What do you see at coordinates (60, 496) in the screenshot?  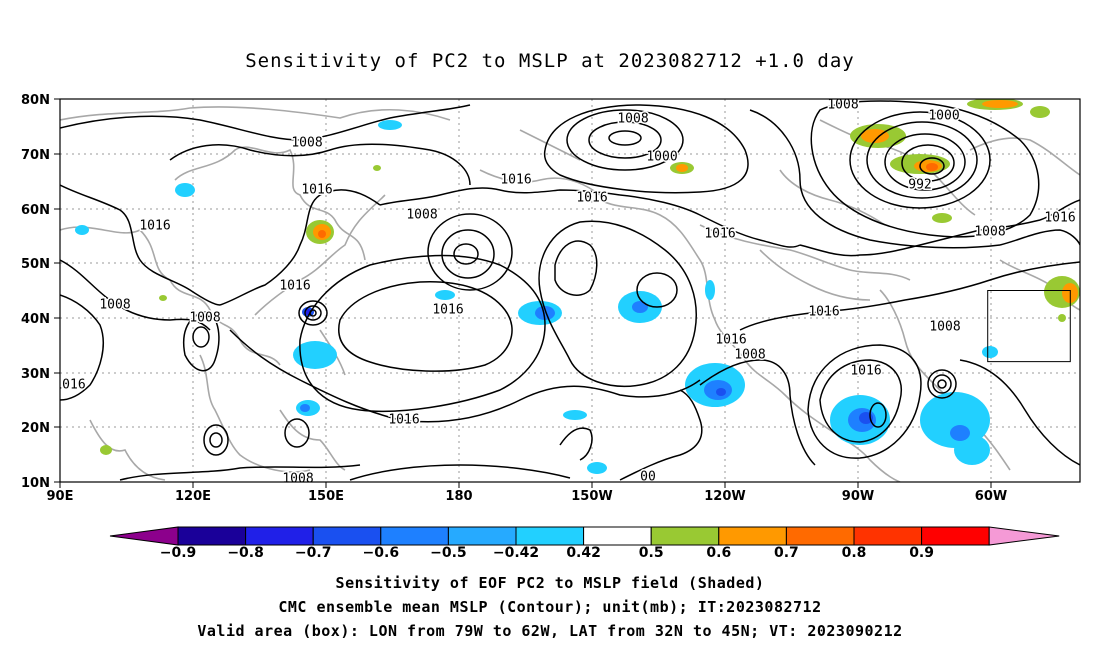 I see `lon-label: 90E` at bounding box center [60, 496].